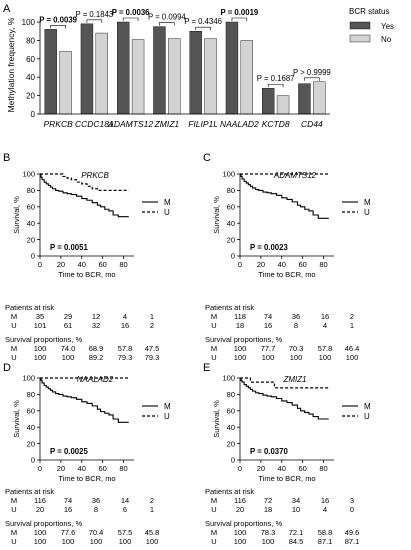 This screenshot has width=411, height=550. I want to click on y-tick-label: 100, so click(29, 22).